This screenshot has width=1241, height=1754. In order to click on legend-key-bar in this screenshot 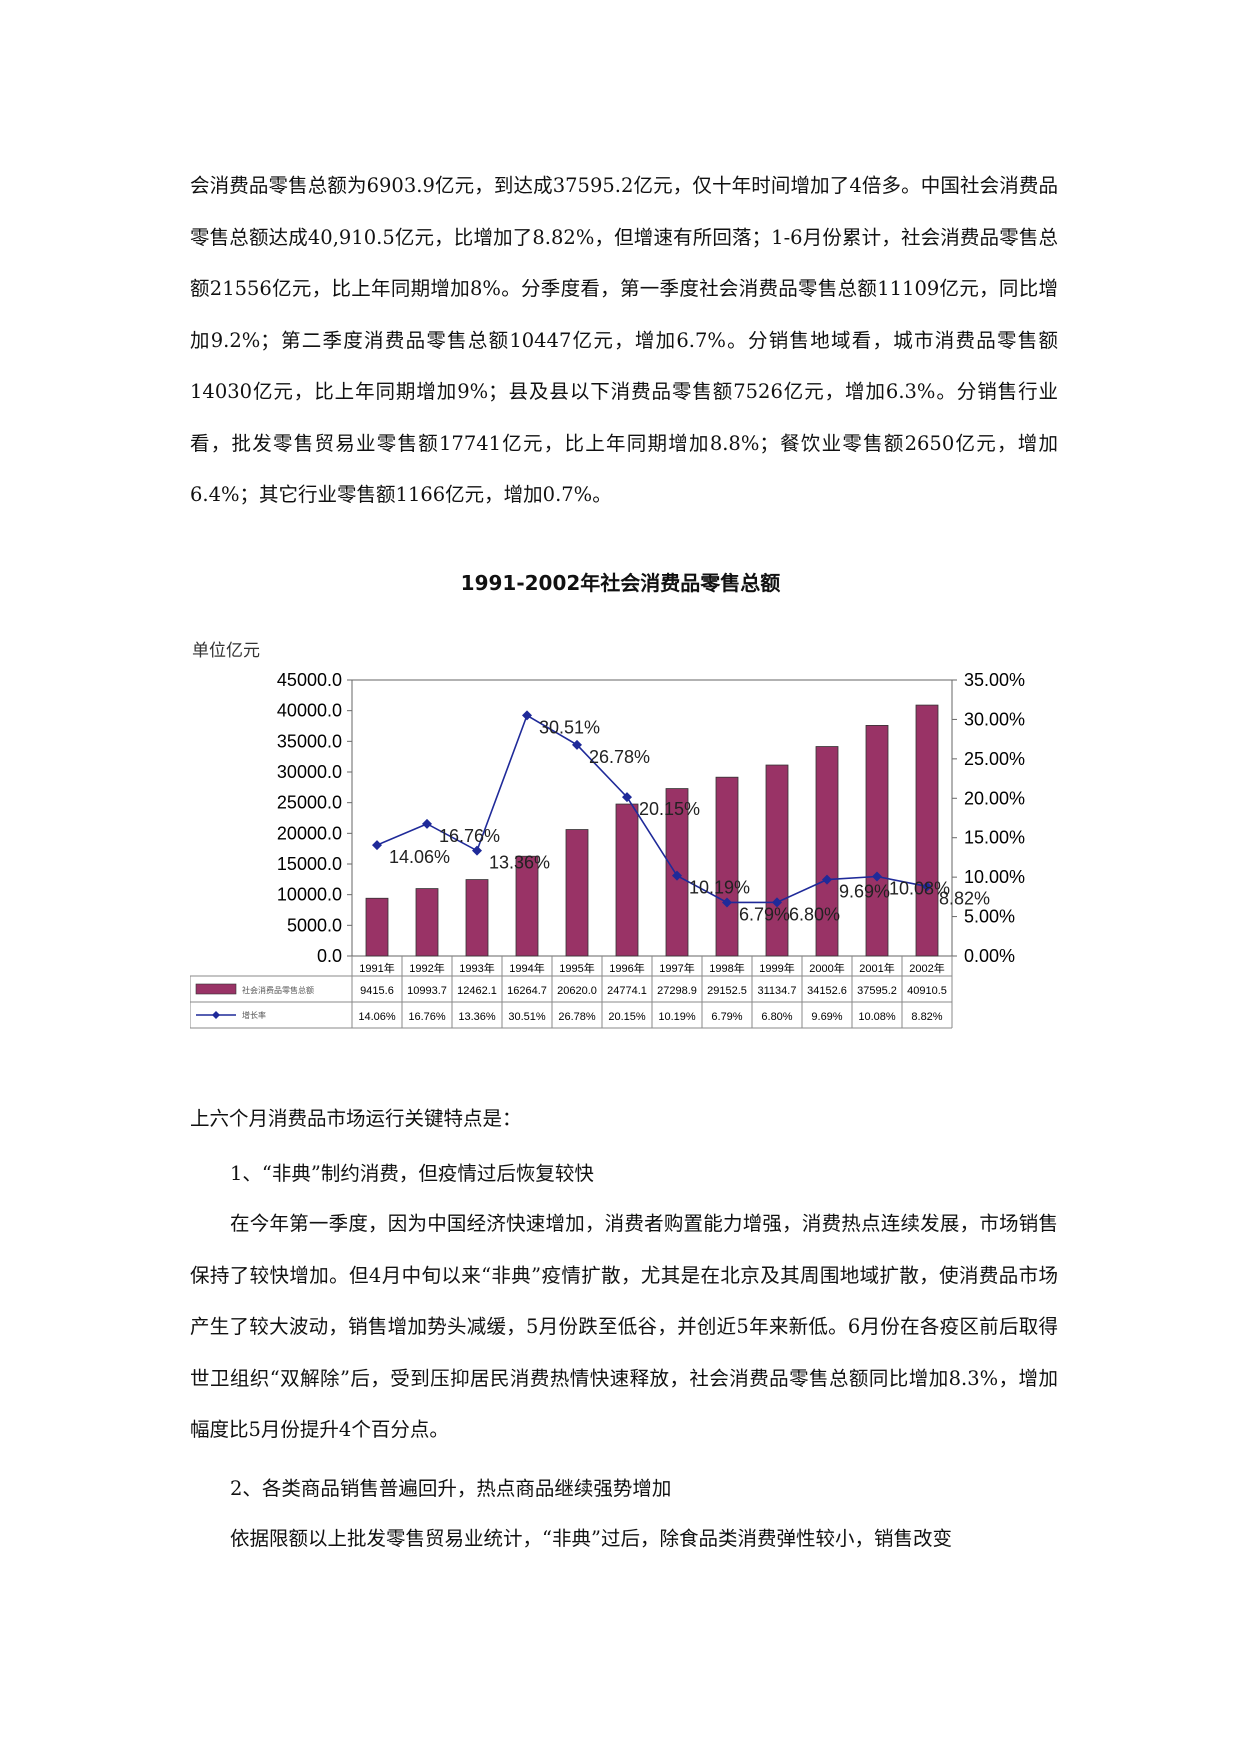, I will do `click(216, 989)`.